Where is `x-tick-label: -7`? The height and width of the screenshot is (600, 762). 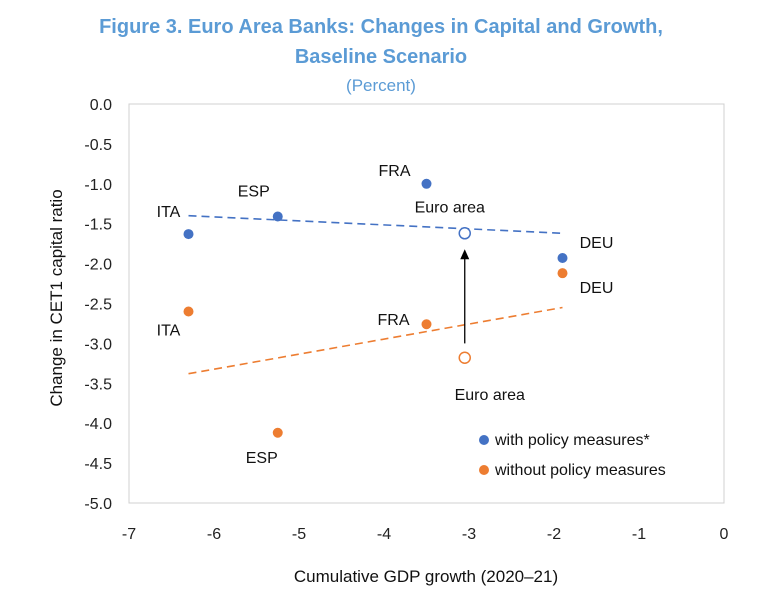
x-tick-label: -7 is located at coordinates (129, 534).